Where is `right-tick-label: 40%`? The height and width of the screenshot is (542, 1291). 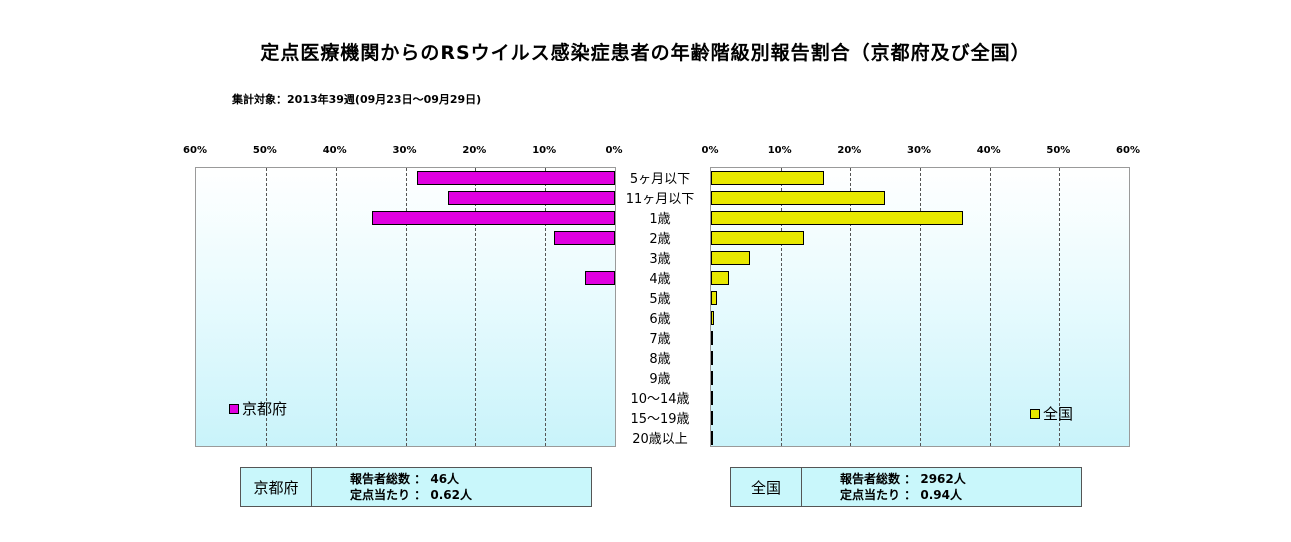 right-tick-label: 40% is located at coordinates (988, 150).